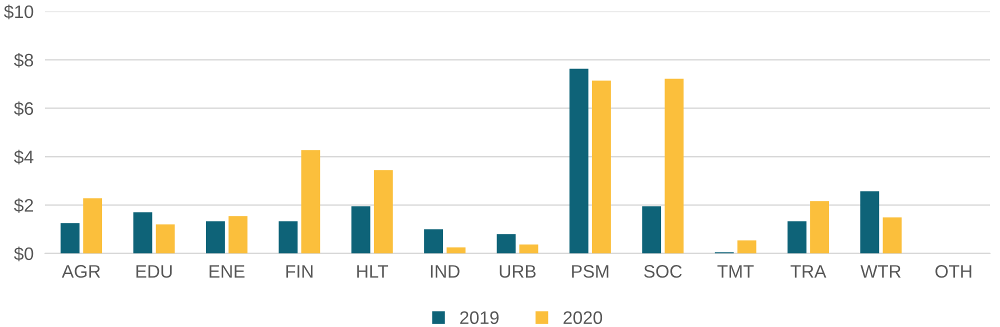  I want to click on x-tick-label: PSM, so click(590, 271).